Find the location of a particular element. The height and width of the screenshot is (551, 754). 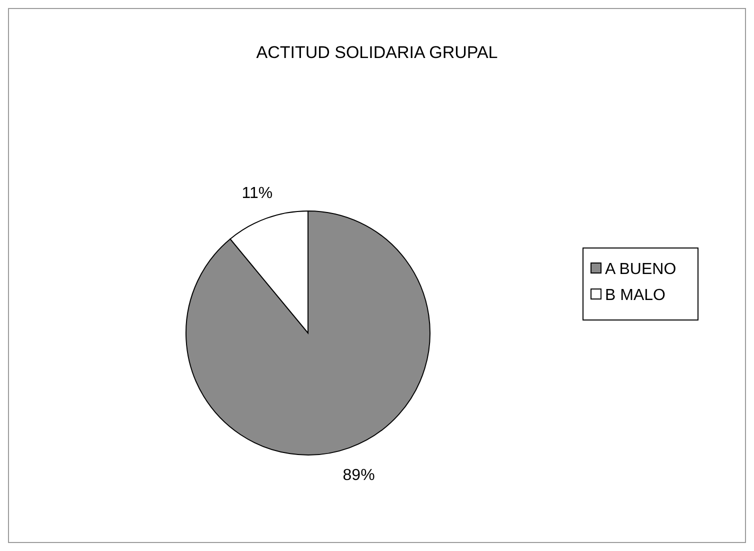

chart-title: ACTITUD SOLIDARIA GRUPAL is located at coordinates (377, 52).